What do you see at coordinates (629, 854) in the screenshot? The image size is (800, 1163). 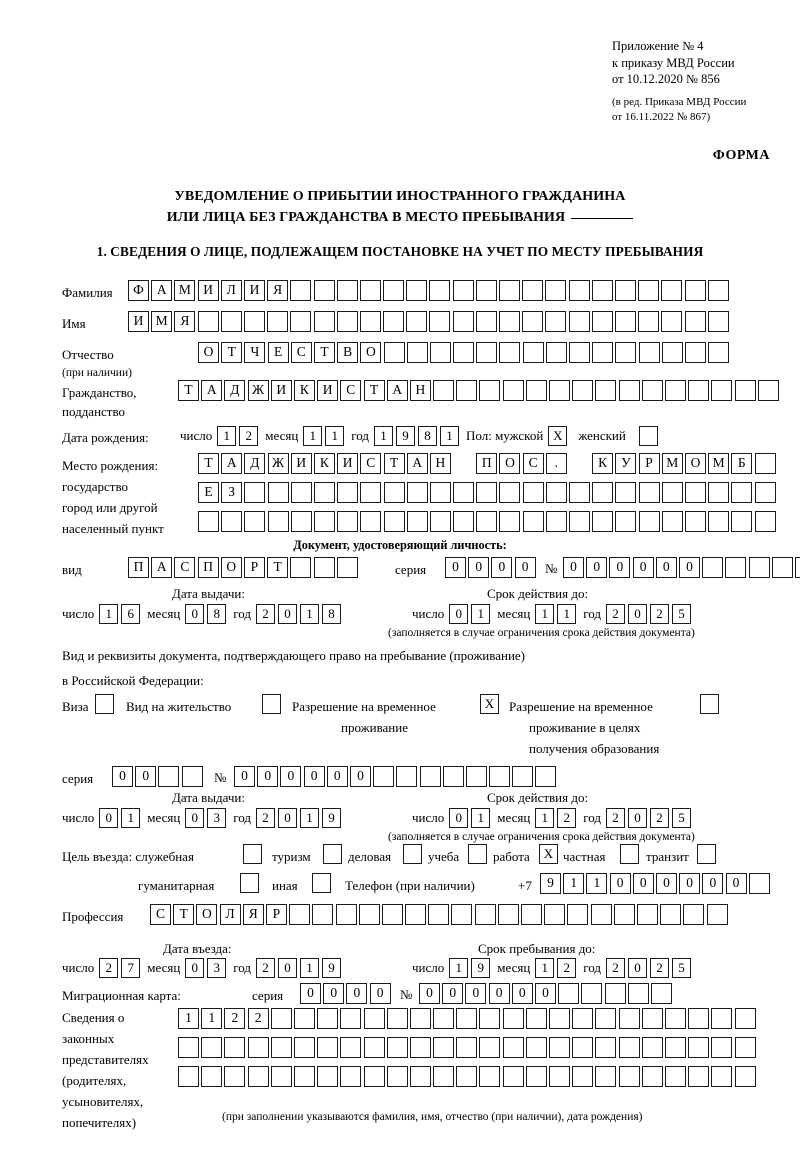 I see `purpose-private-checkbox` at bounding box center [629, 854].